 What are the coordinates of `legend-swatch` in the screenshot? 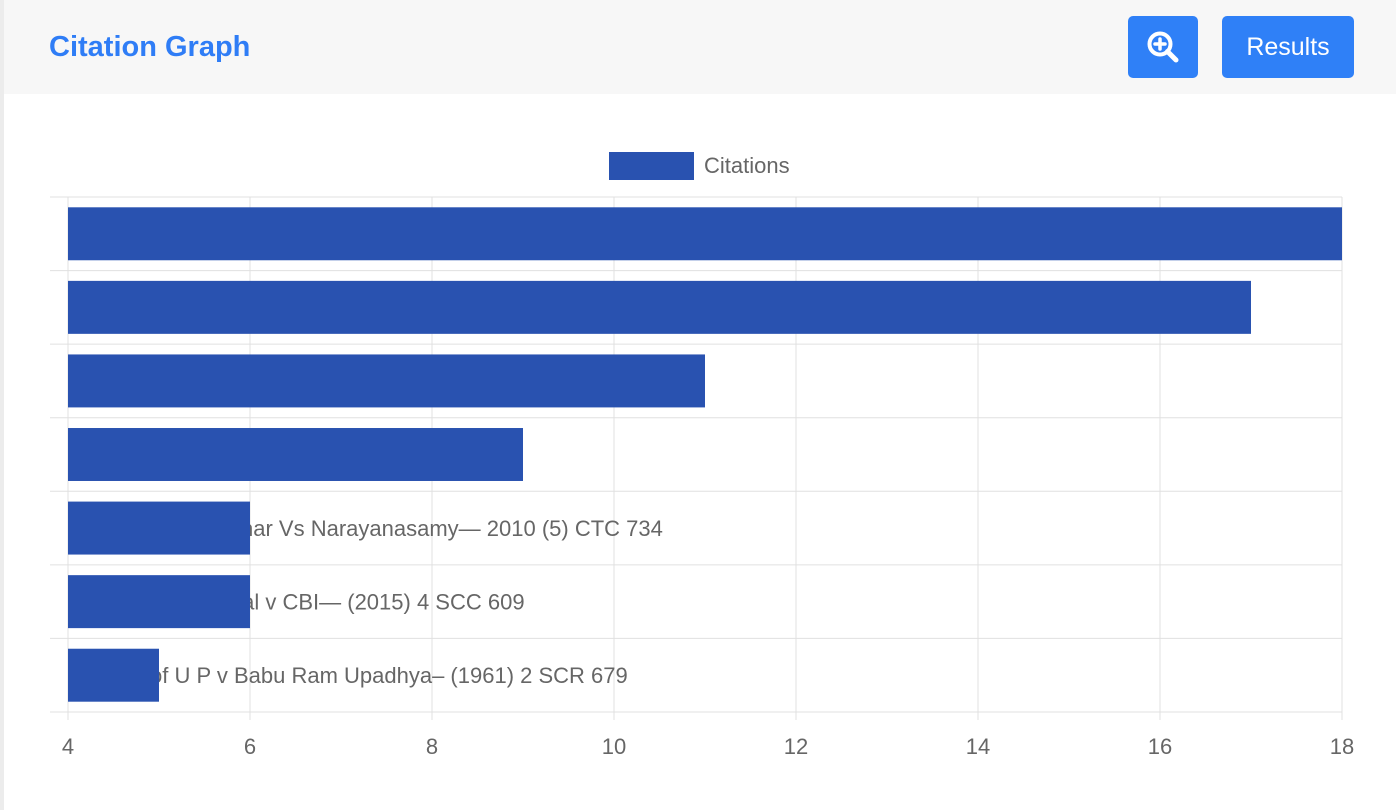 It's located at (651, 166).